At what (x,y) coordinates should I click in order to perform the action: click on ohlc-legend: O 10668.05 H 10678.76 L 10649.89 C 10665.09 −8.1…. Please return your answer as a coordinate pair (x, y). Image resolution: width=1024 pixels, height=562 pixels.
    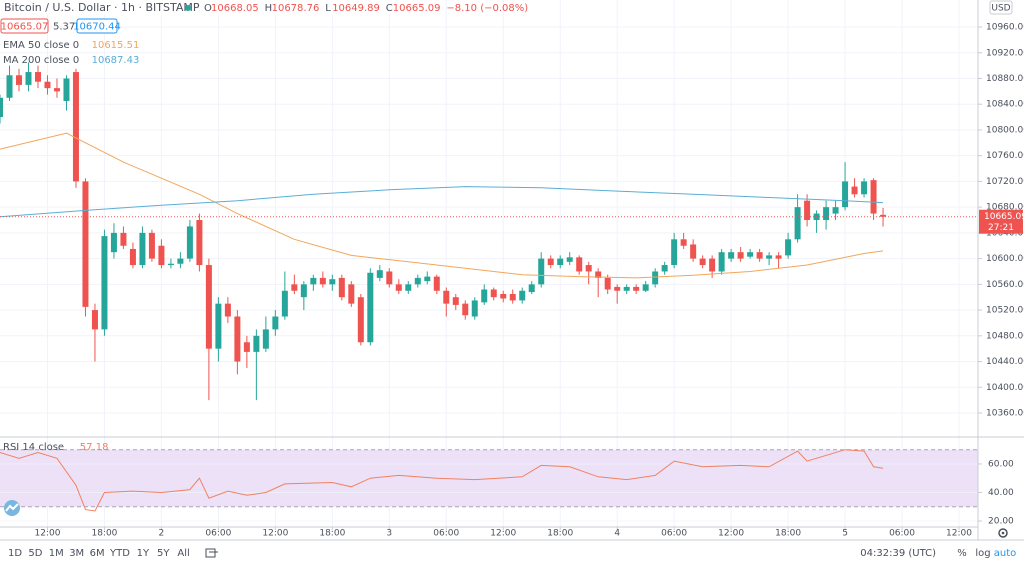
    Looking at the image, I should click on (366, 8).